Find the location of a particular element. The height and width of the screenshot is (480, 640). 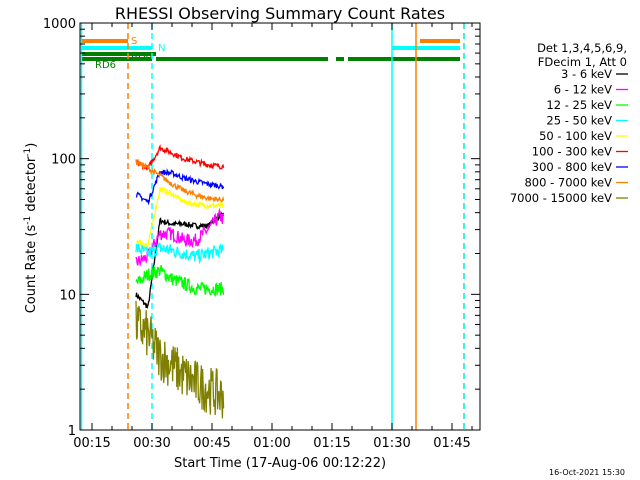

x-tick-label: 00:45 is located at coordinates (211, 443).